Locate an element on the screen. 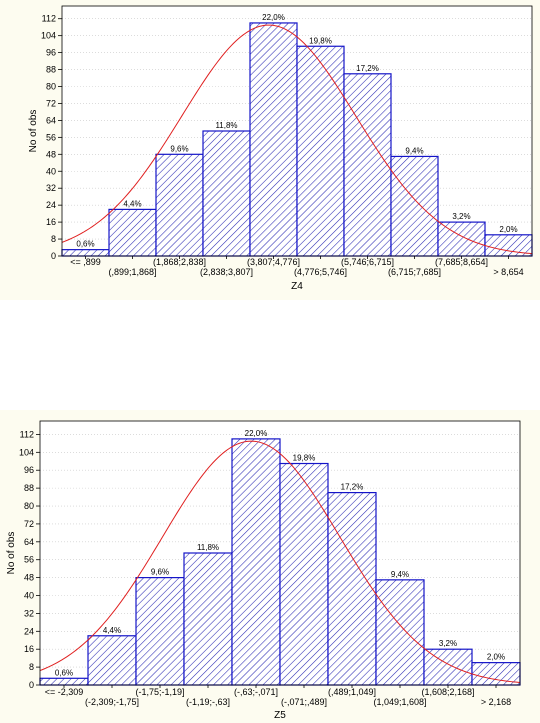  x-tick-label: (3,807;4,776] is located at coordinates (273, 262).